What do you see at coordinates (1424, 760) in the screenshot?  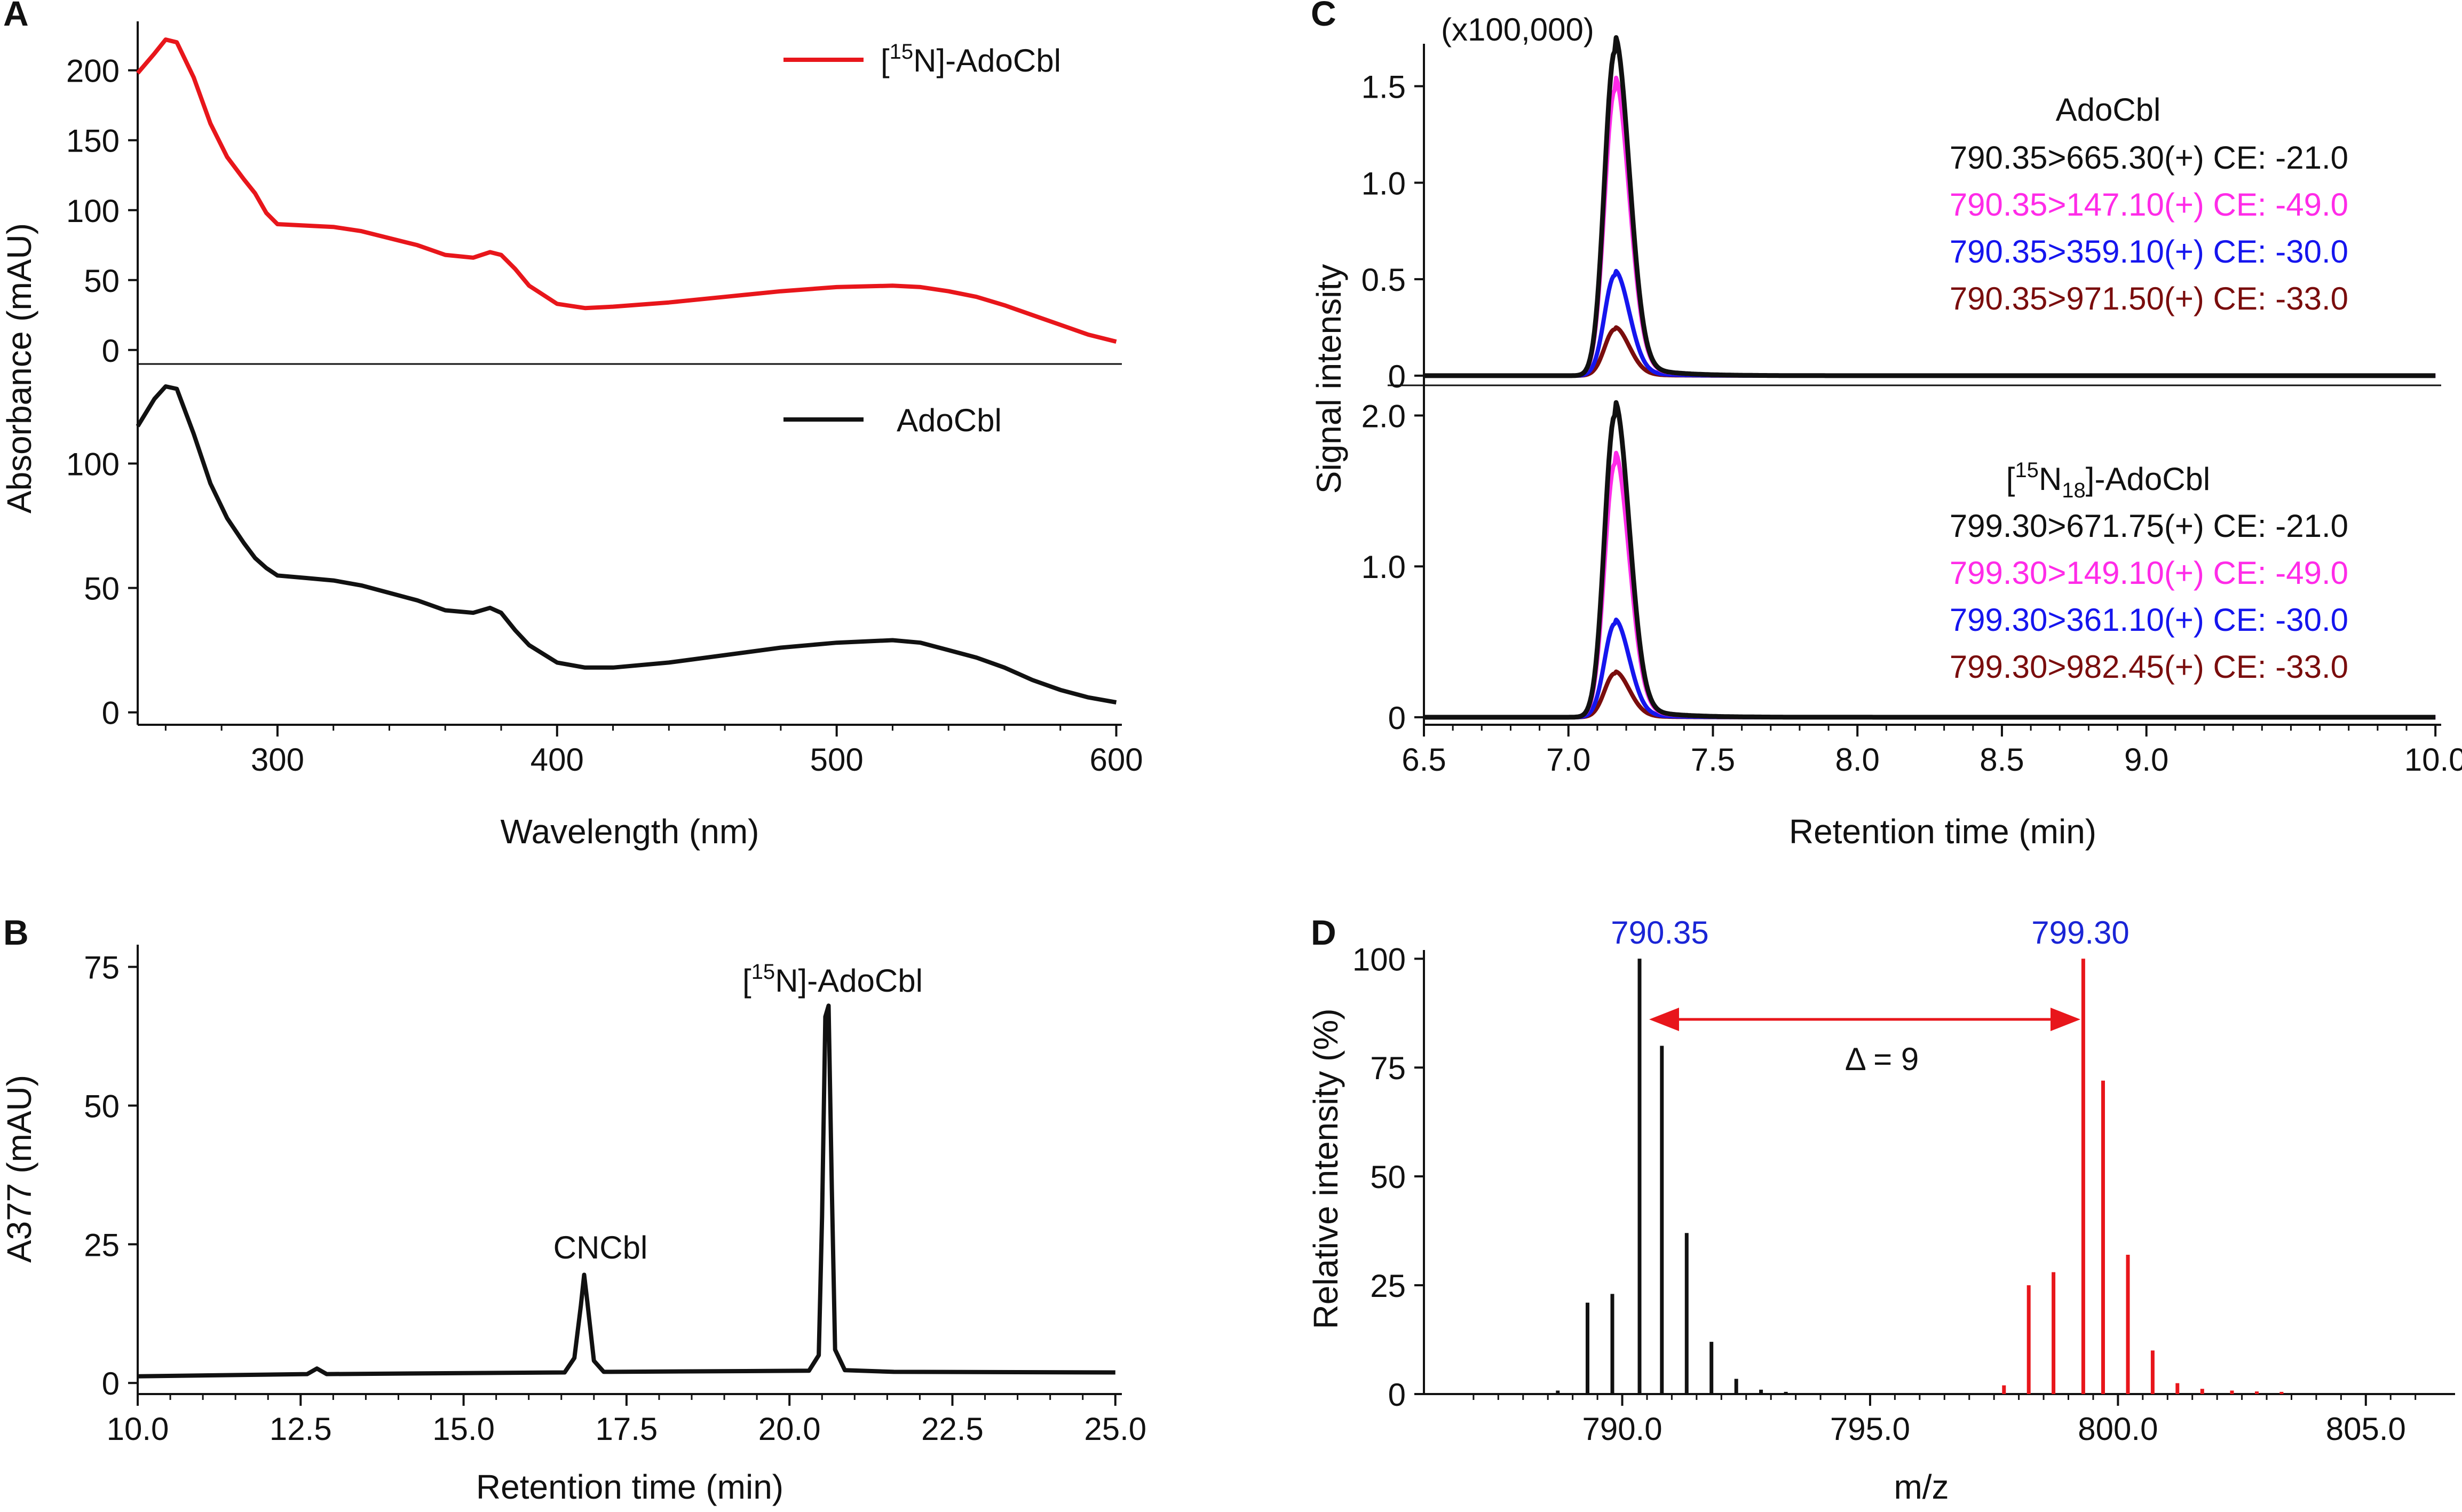 I see `panel-c-x-tick-label: 6.5` at bounding box center [1424, 760].